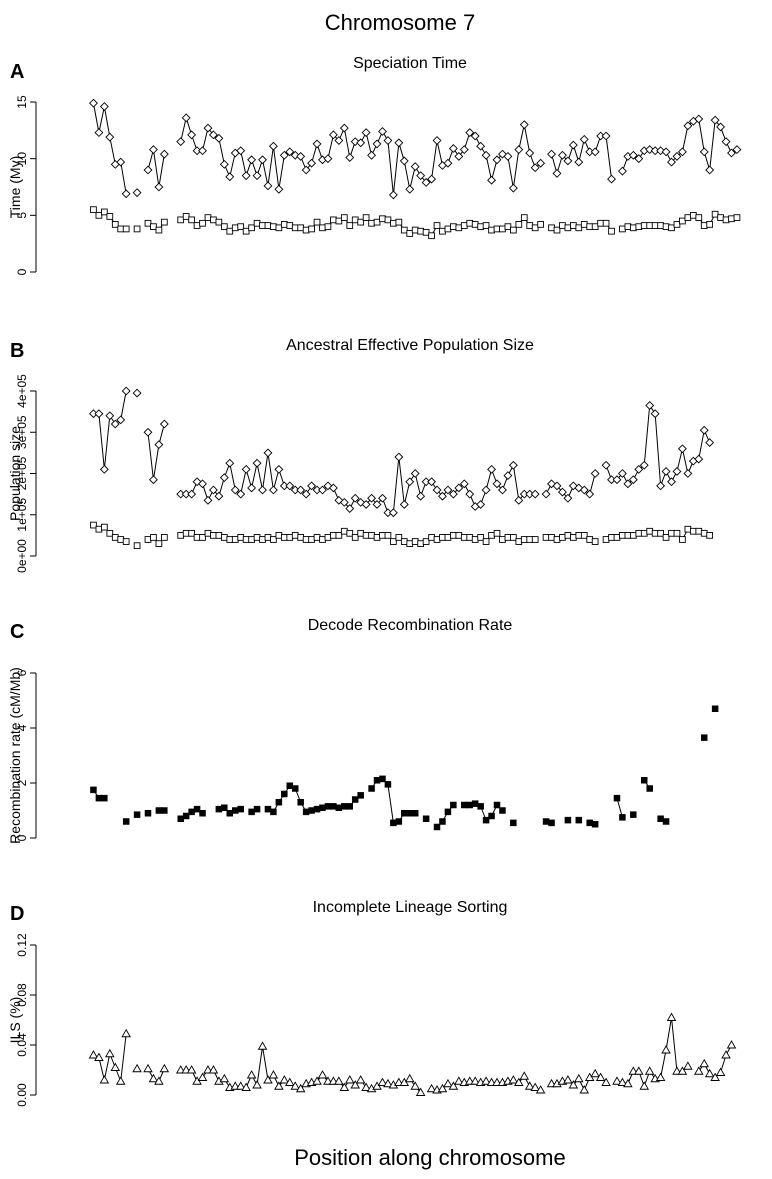  I want to click on series-triangle, so click(412, 1054).